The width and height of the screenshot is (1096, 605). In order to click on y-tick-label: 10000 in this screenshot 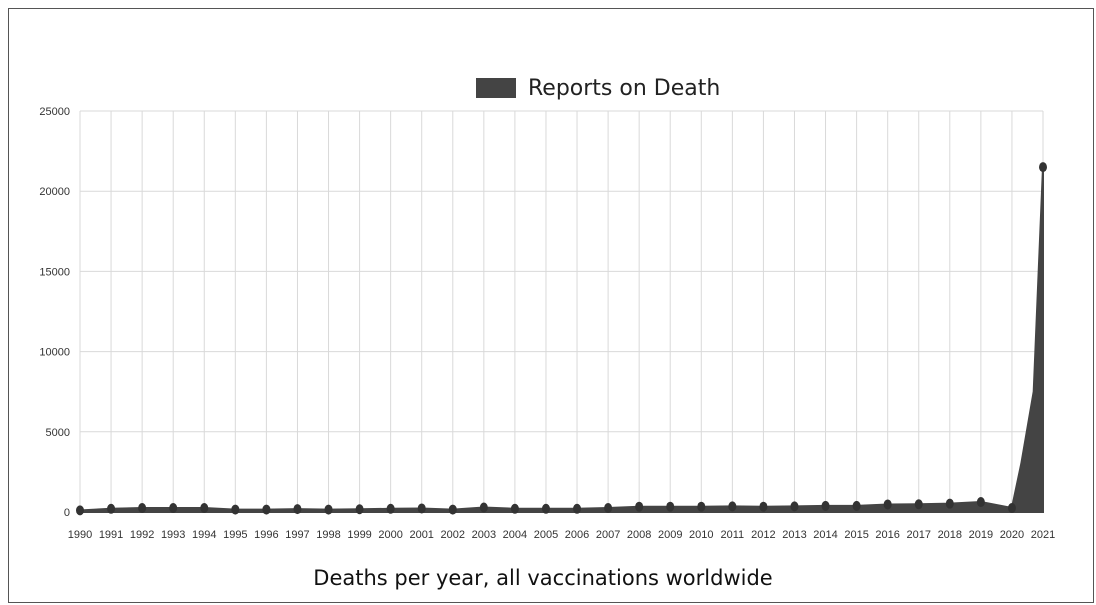, I will do `click(54, 353)`.